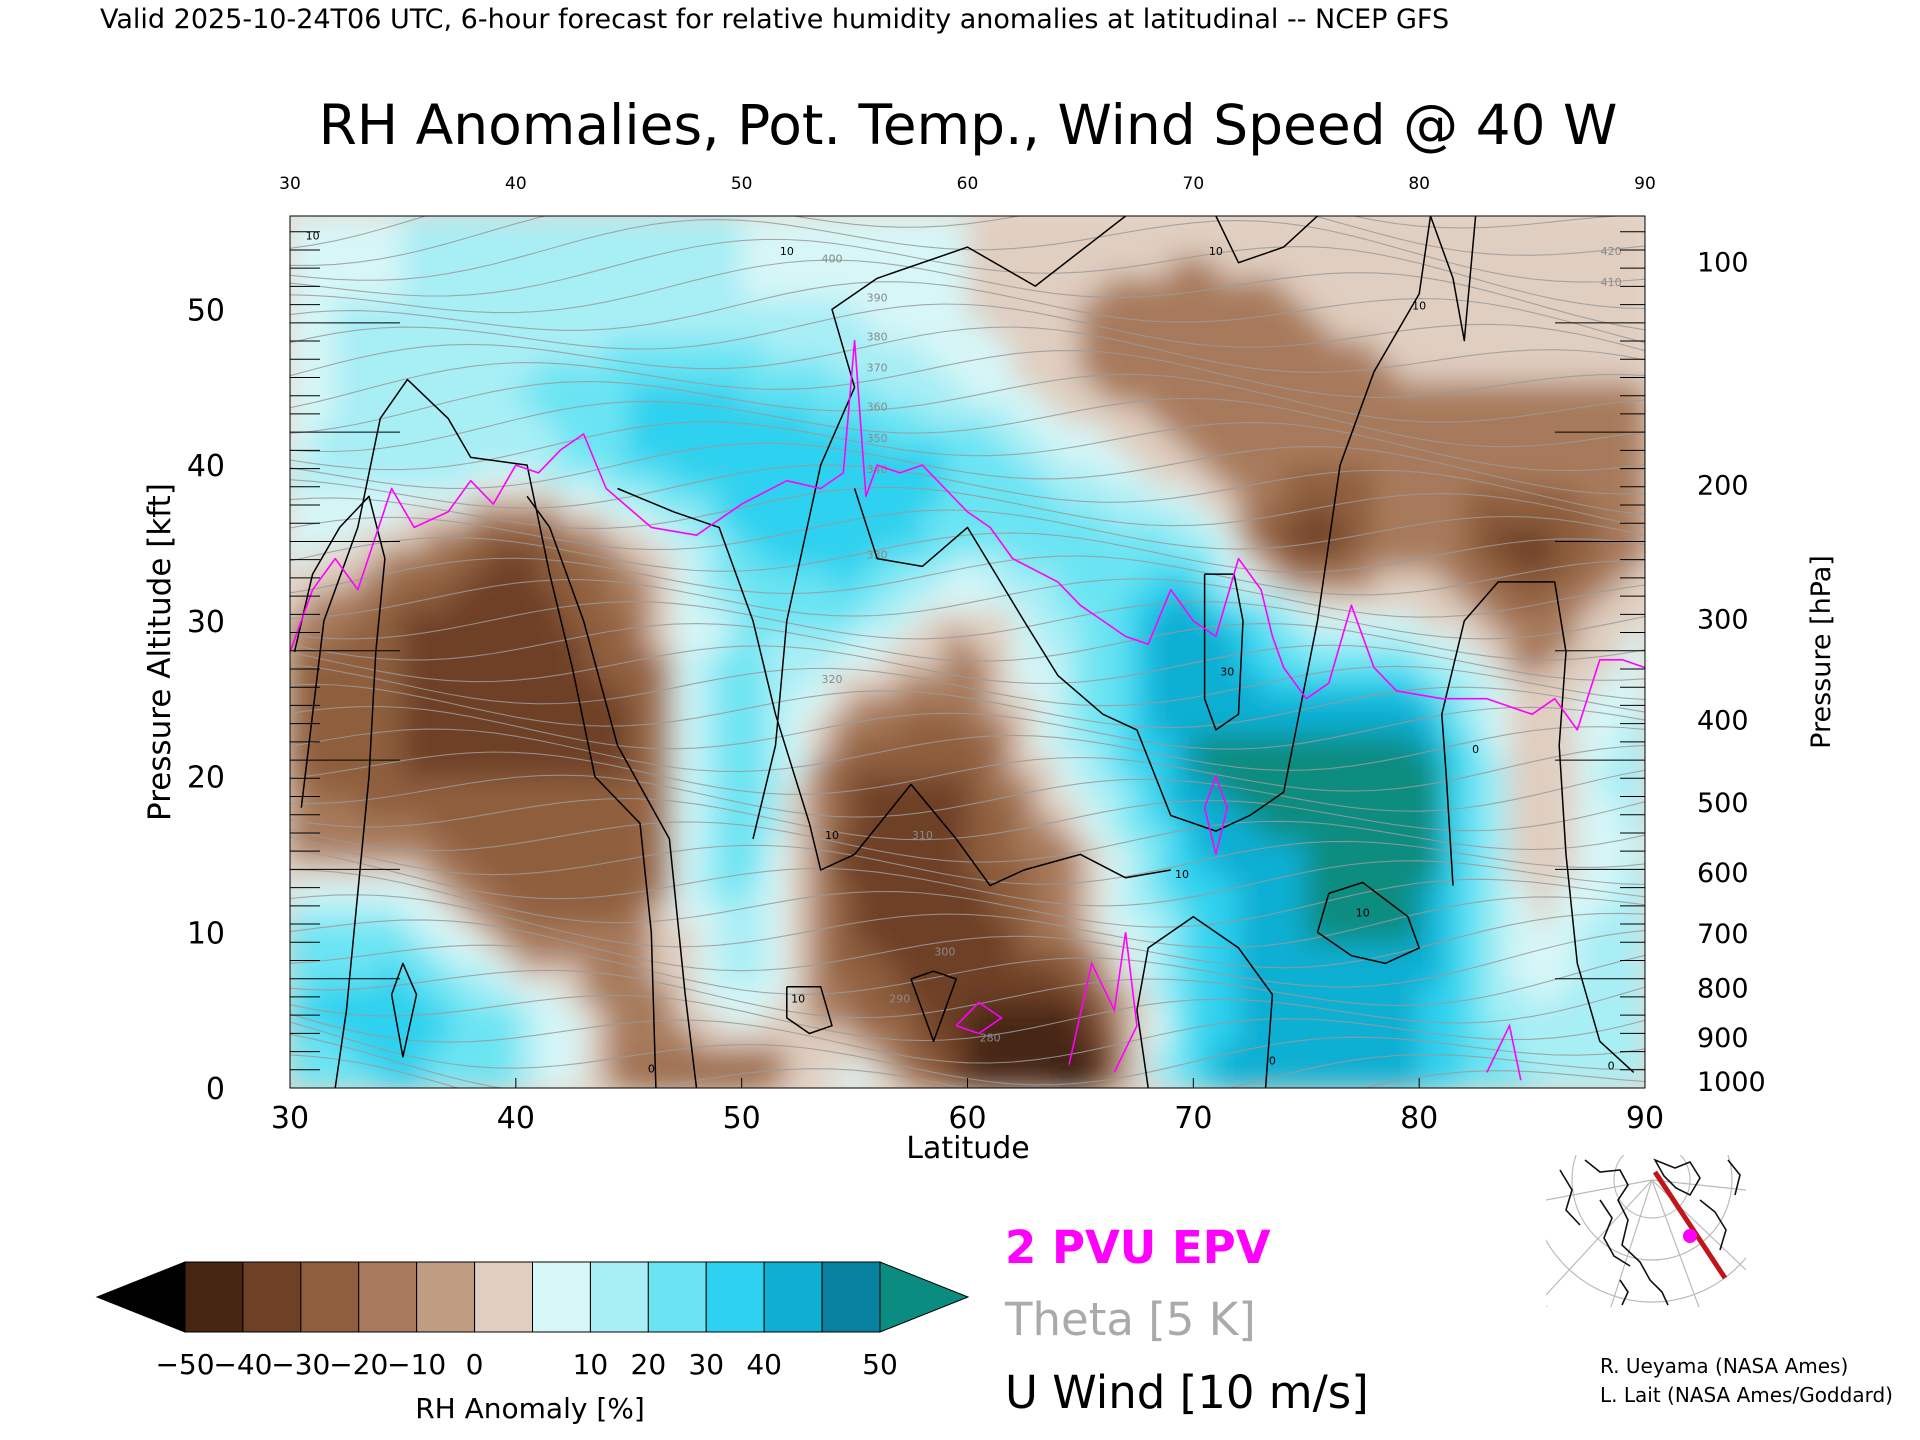  Describe the element at coordinates (967, 1148) in the screenshot. I see `x-axis-label: Latitude` at that location.